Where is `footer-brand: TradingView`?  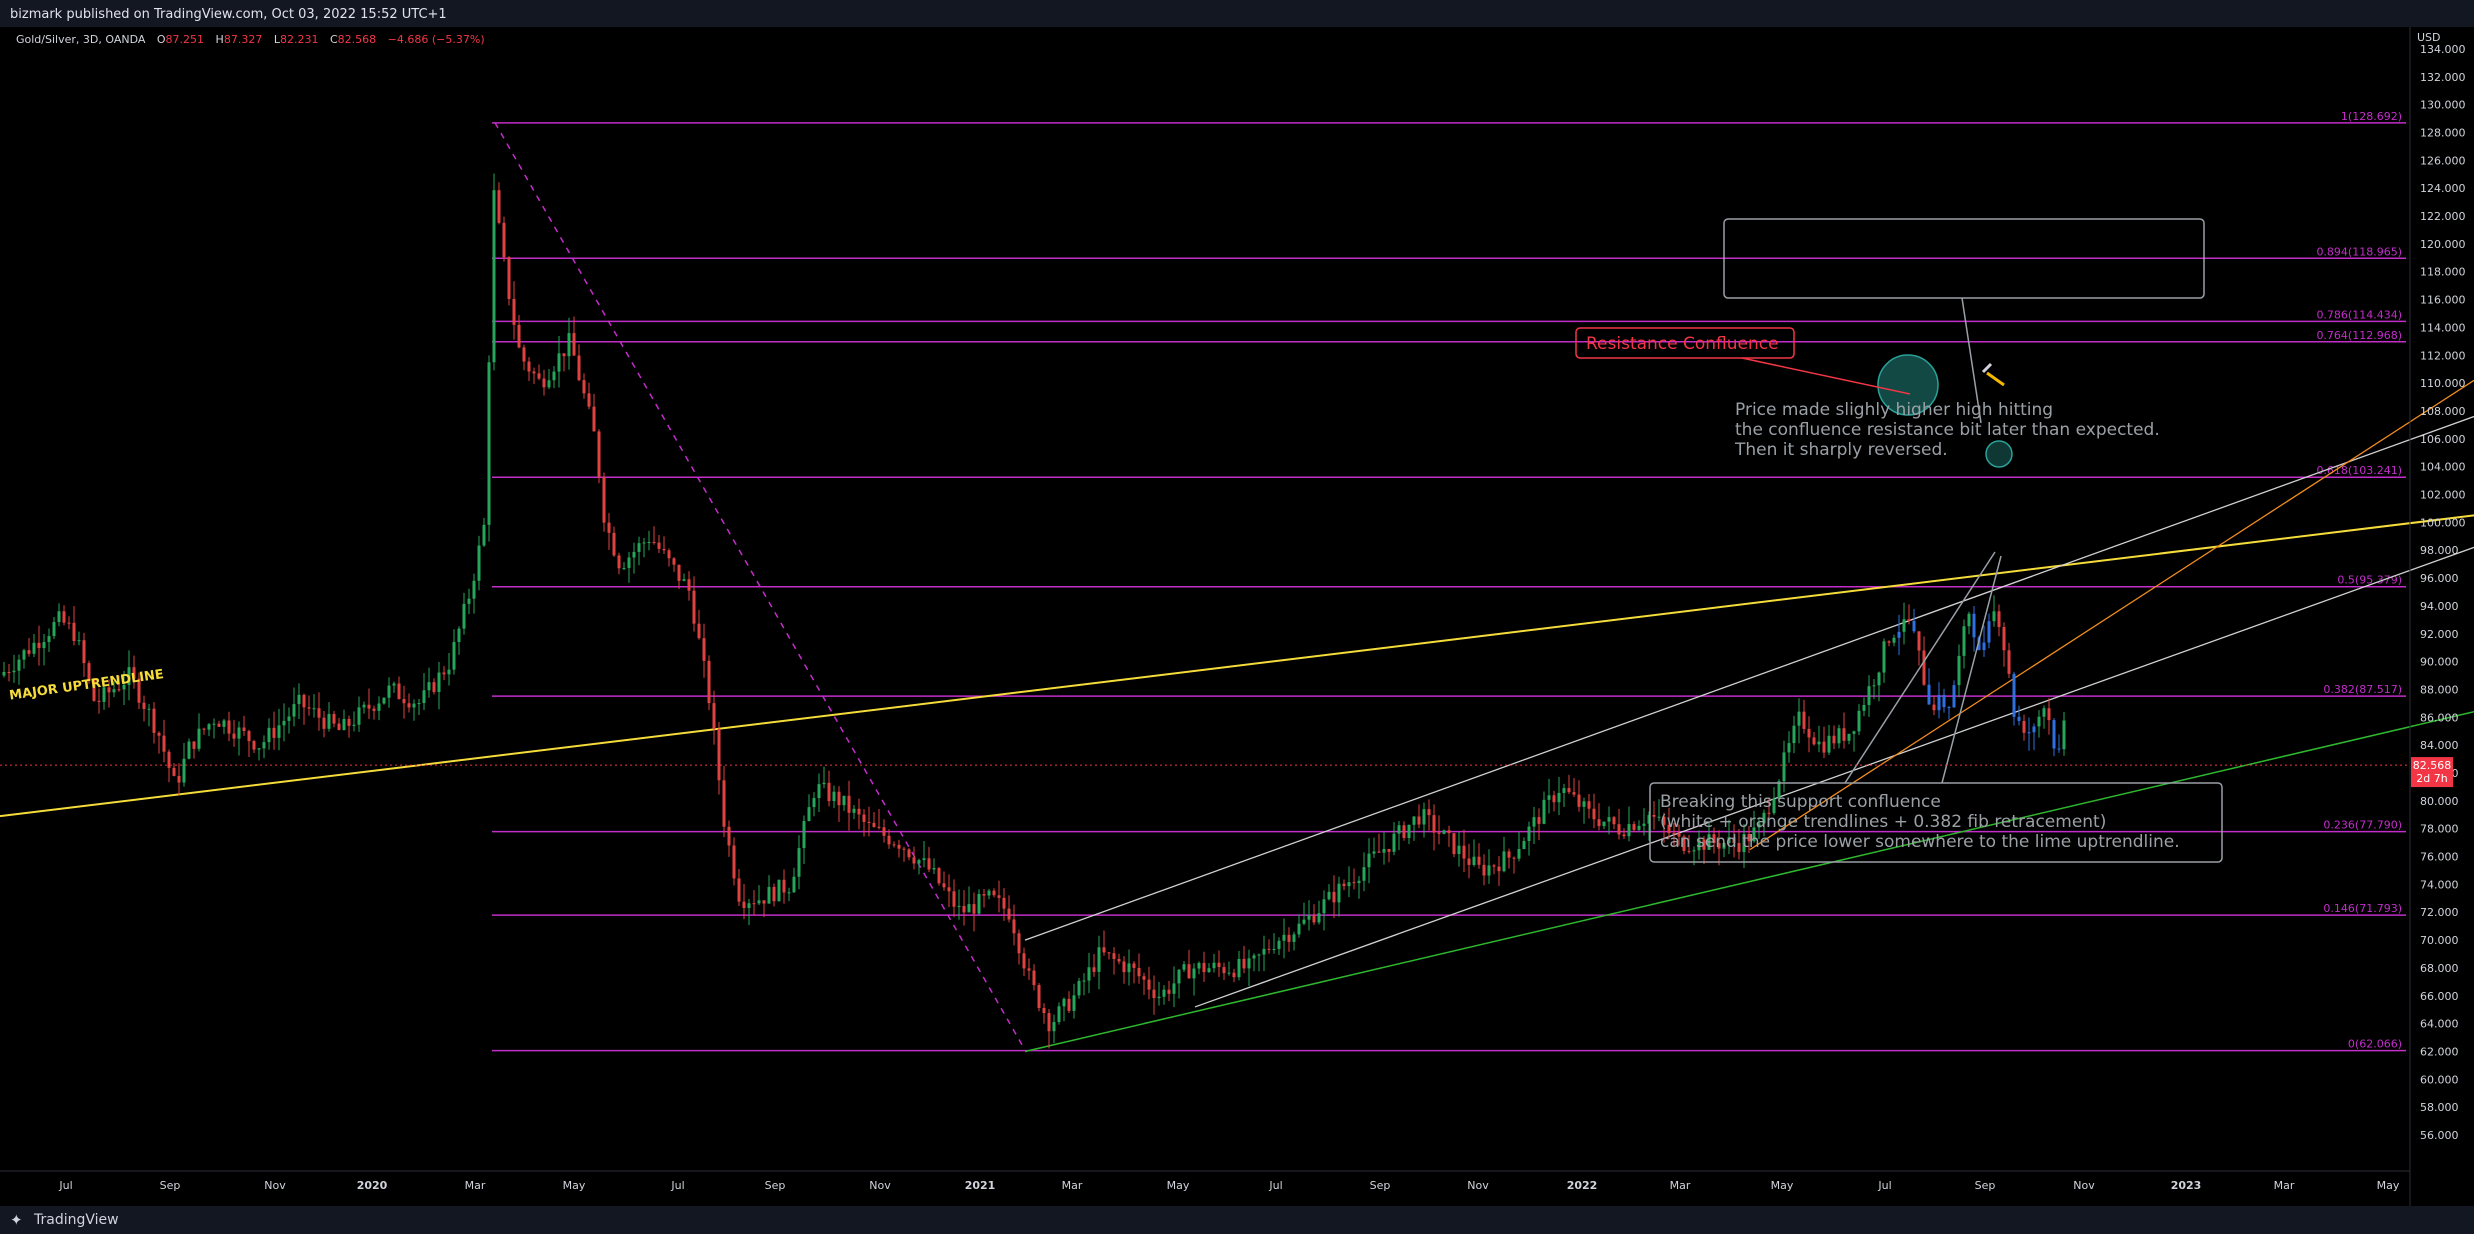 footer-brand: TradingView is located at coordinates (76, 1220).